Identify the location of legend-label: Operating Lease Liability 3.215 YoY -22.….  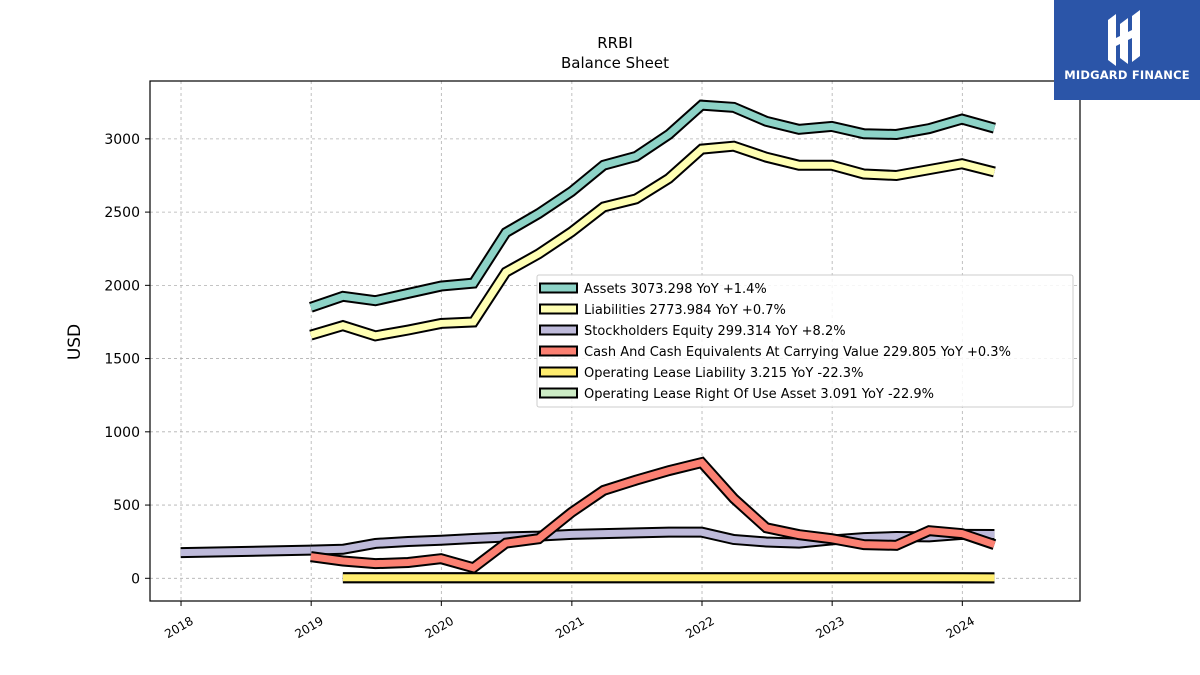
(723, 373).